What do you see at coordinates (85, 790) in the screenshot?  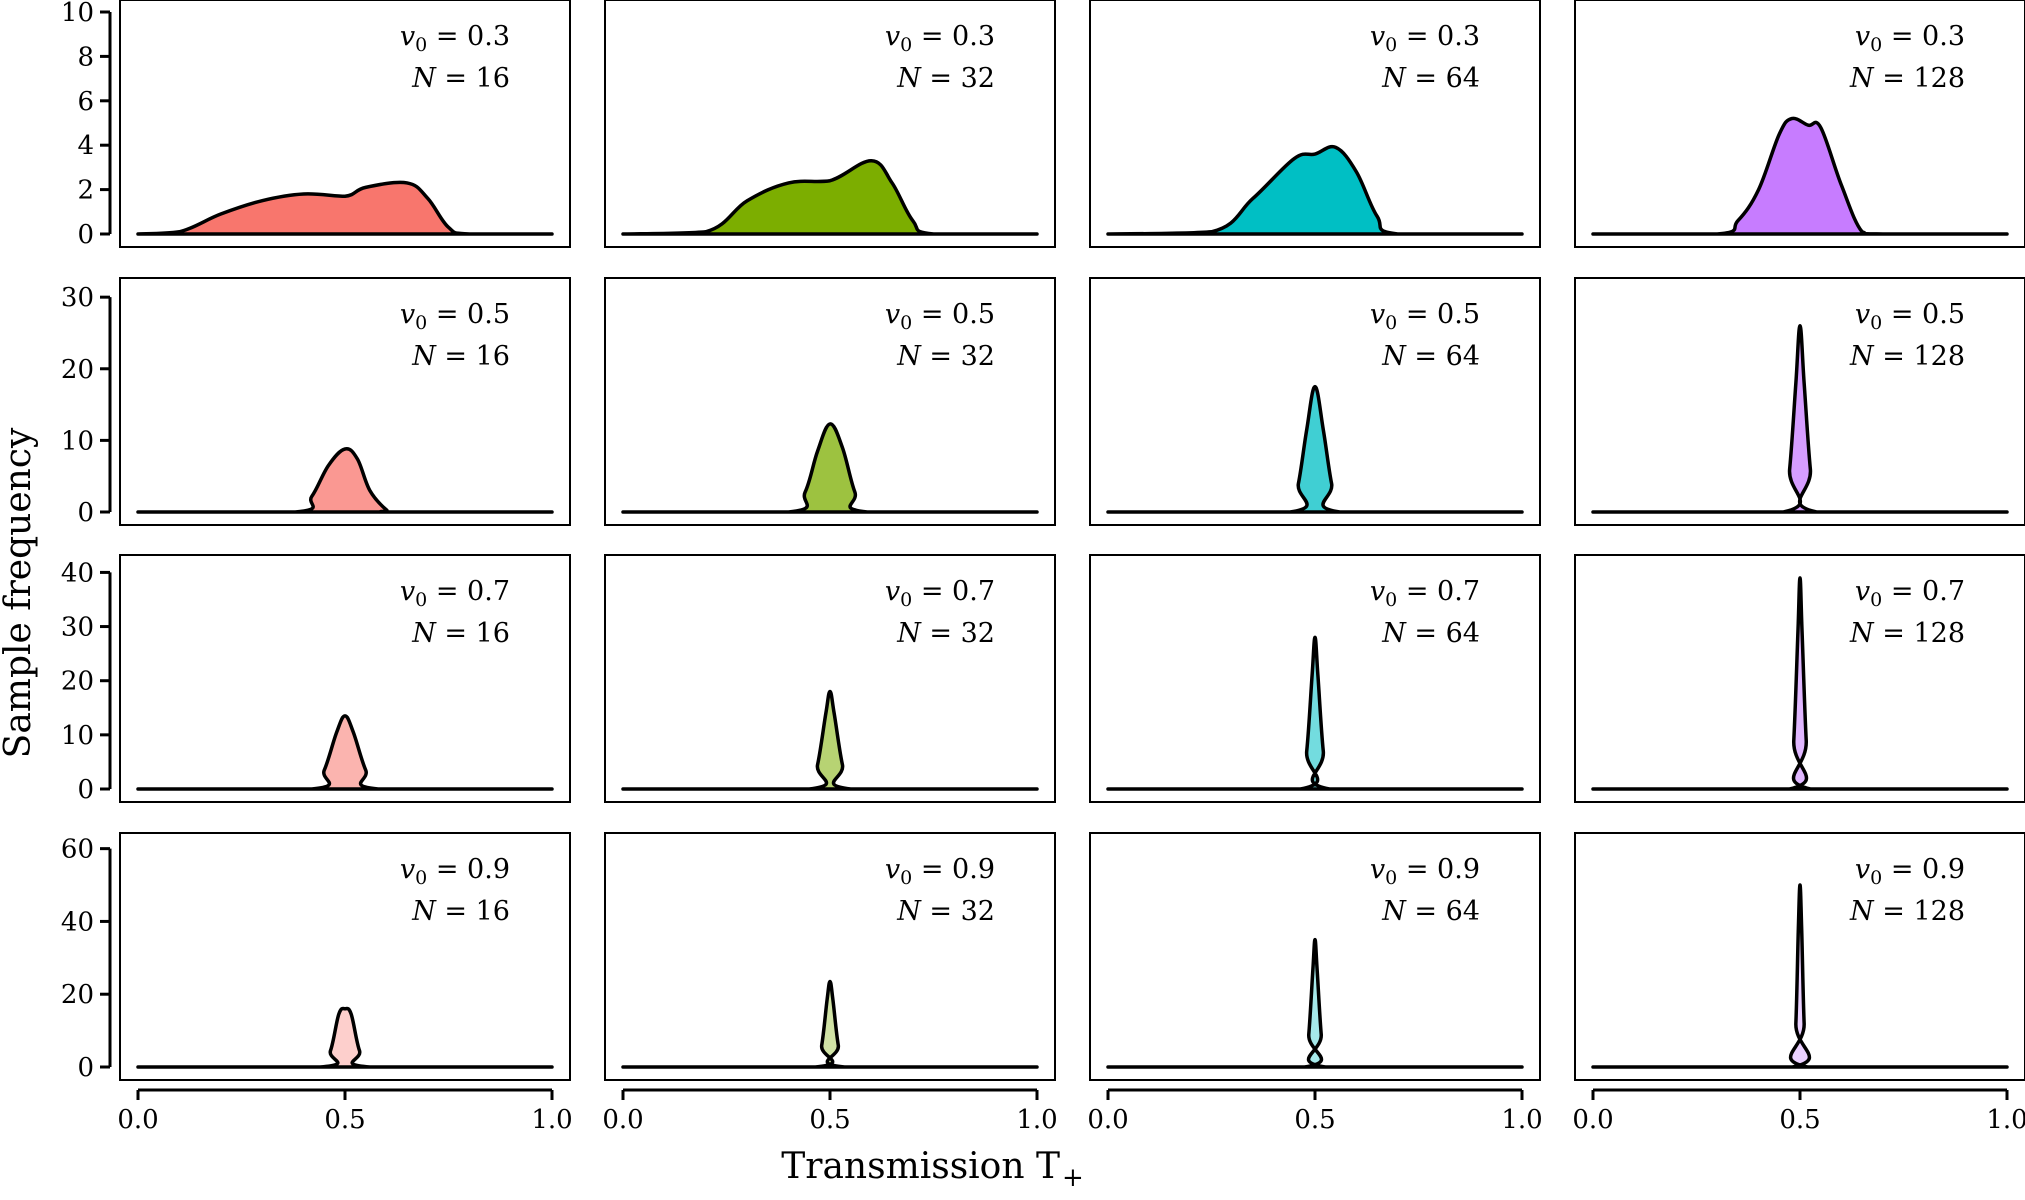 I see `y-tick-label-row-3: 0` at bounding box center [85, 790].